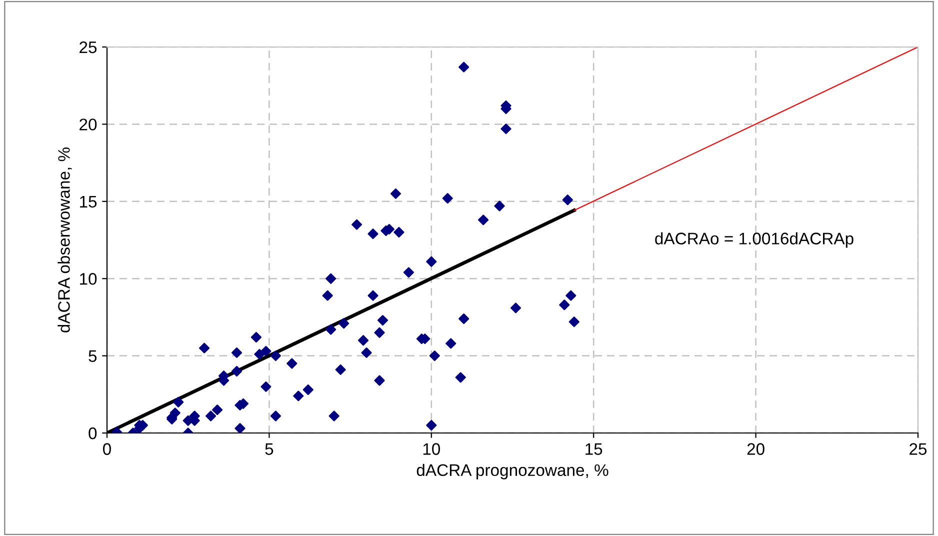 Image resolution: width=938 pixels, height=536 pixels. I want to click on x-tick-label: 10, so click(431, 449).